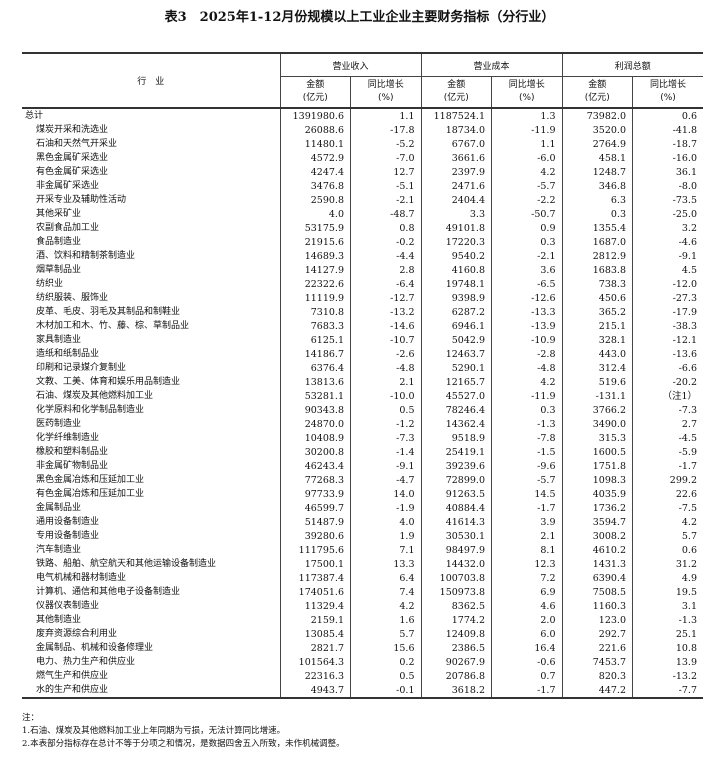 Image resolution: width=719 pixels, height=766 pixels. Describe the element at coordinates (385, 662) in the screenshot. I see `revenue-growth: 0.2` at that location.